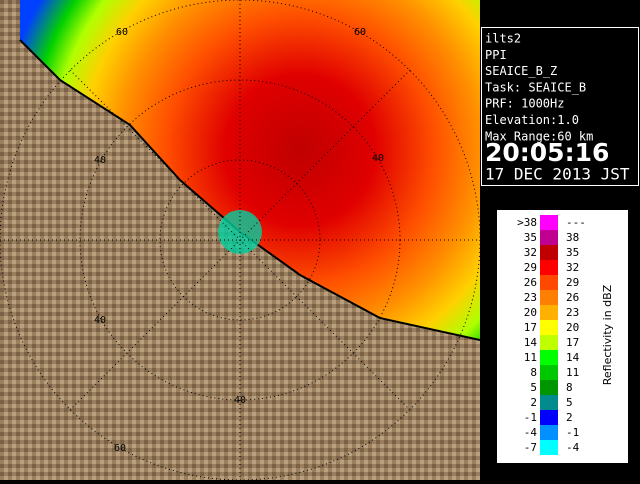 Image resolution: width=640 pixels, height=484 pixels. Describe the element at coordinates (521, 71) in the screenshot. I see `info-line: SEAICE_B_Z` at that location.